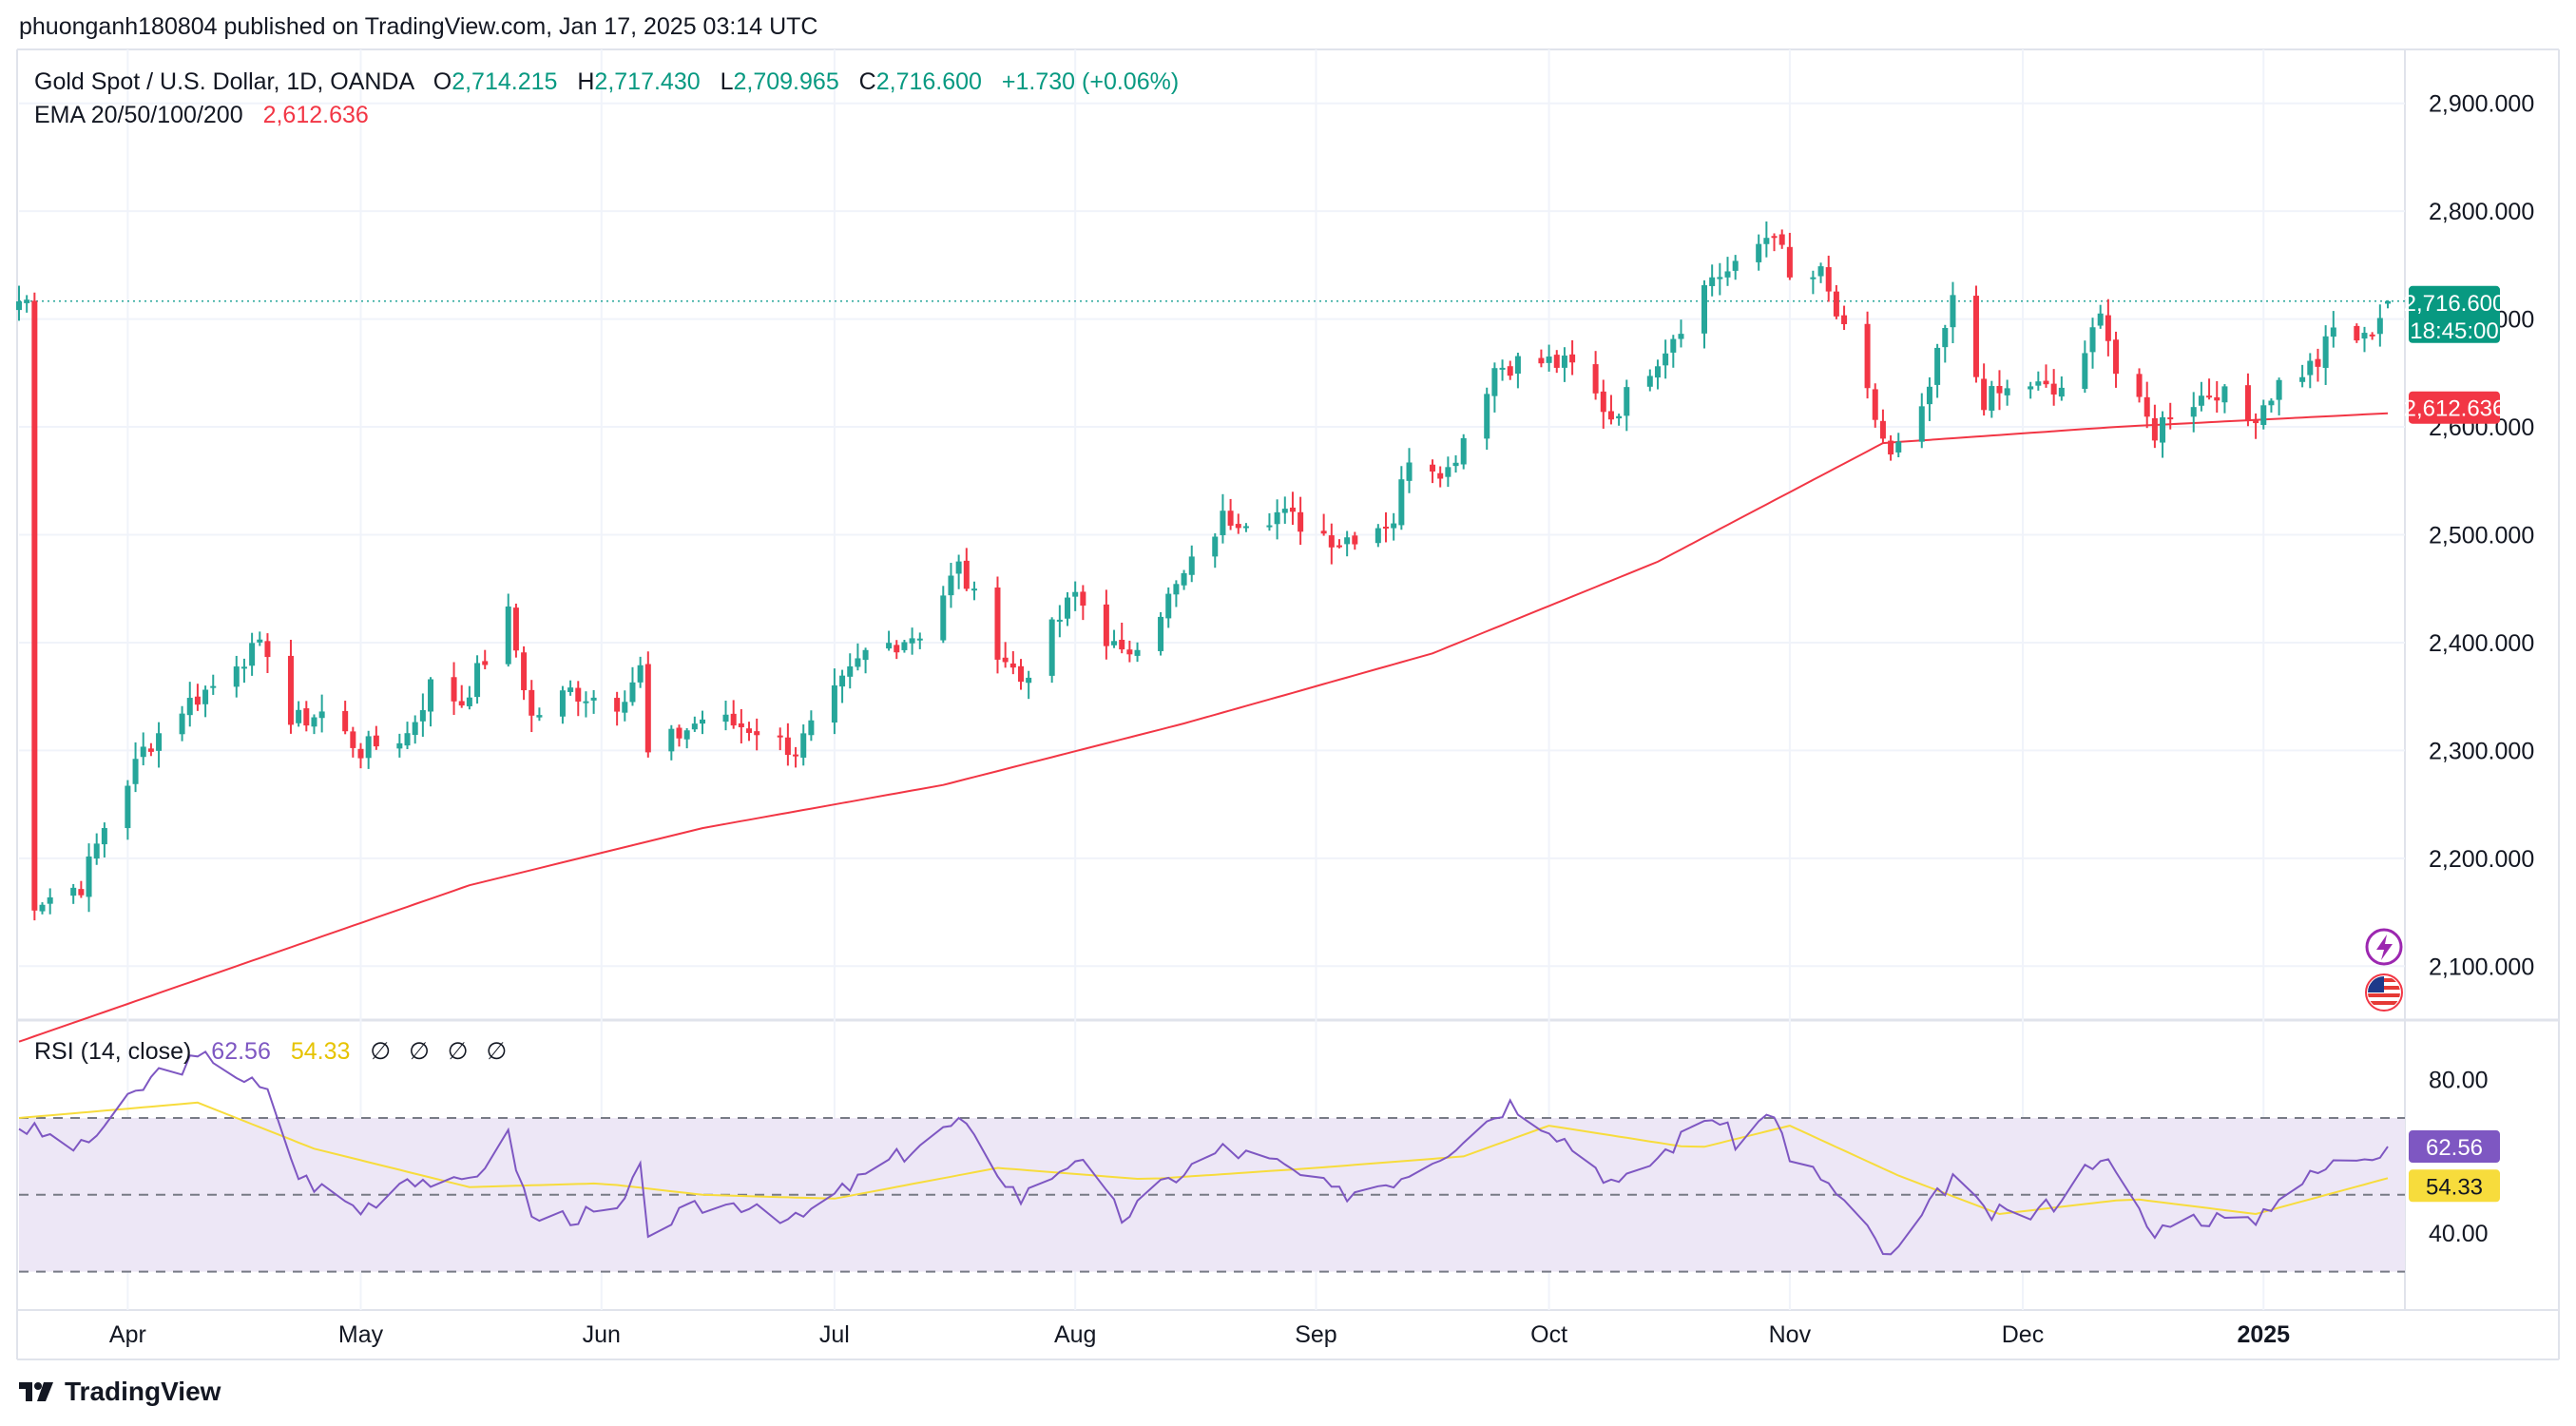  Describe the element at coordinates (120, 1392) in the screenshot. I see `tradingview-logo: TradingView` at that location.